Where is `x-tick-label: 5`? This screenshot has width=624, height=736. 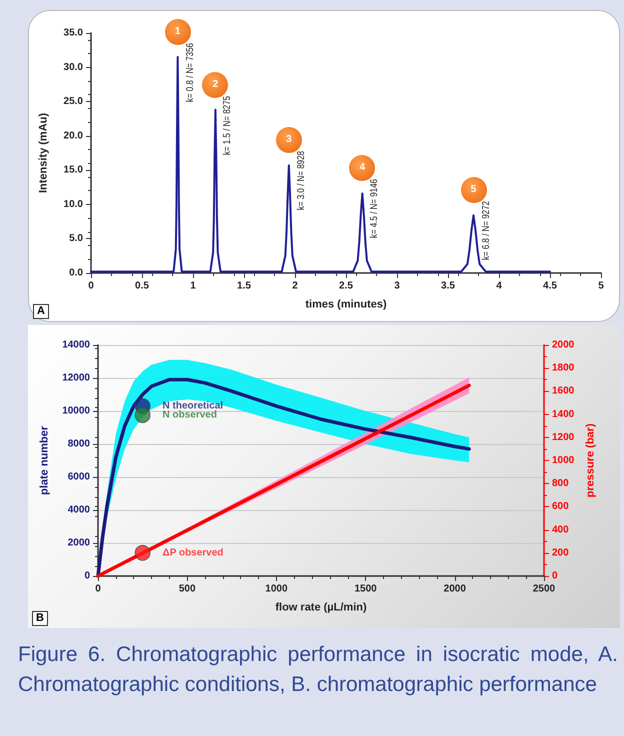
x-tick-label: 5 is located at coordinates (601, 286).